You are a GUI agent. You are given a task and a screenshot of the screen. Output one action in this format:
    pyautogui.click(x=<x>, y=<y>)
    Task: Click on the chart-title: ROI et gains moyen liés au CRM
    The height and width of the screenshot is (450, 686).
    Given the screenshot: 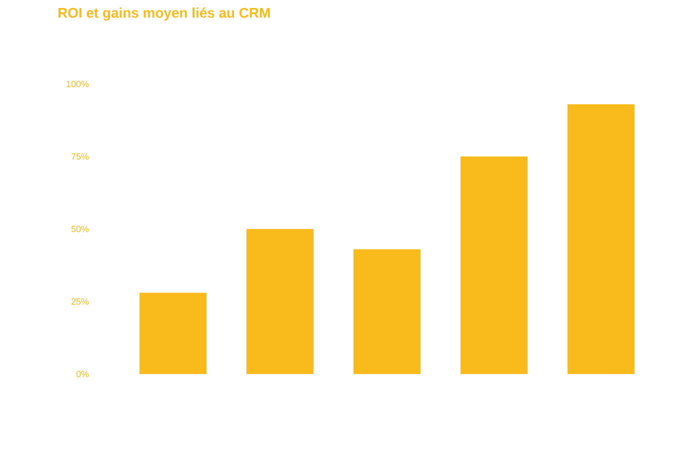 What is the action you would take?
    pyautogui.click(x=164, y=14)
    